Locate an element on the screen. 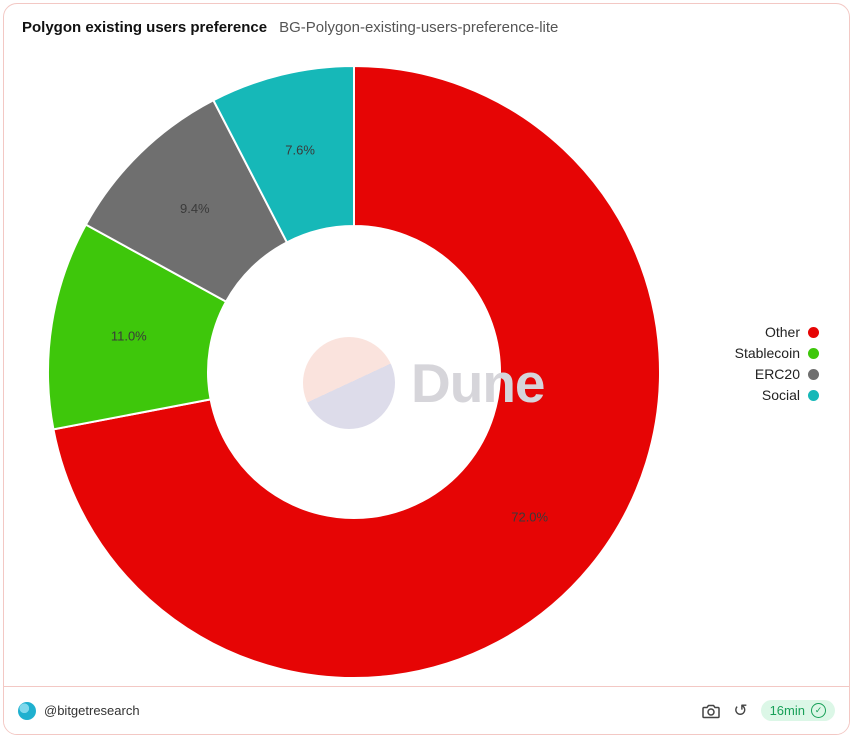  legend-item-stablecoin: Stablecoin is located at coordinates (777, 353).